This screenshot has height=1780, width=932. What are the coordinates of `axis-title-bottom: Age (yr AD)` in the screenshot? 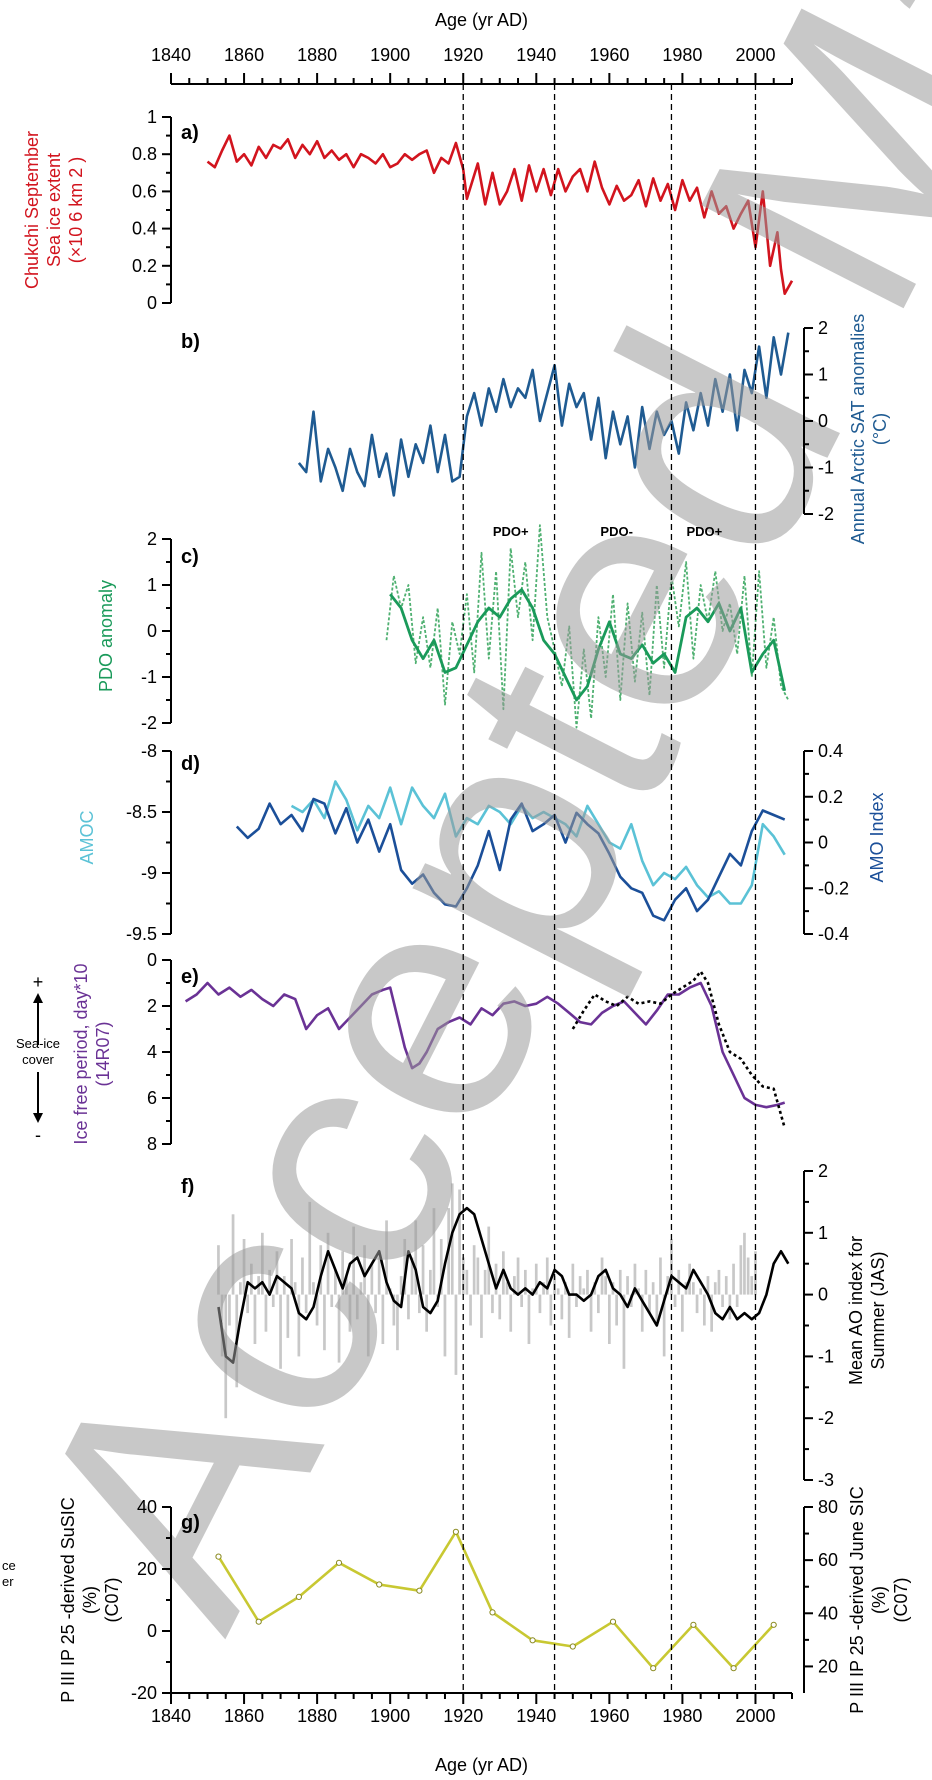 It's located at (481, 1765).